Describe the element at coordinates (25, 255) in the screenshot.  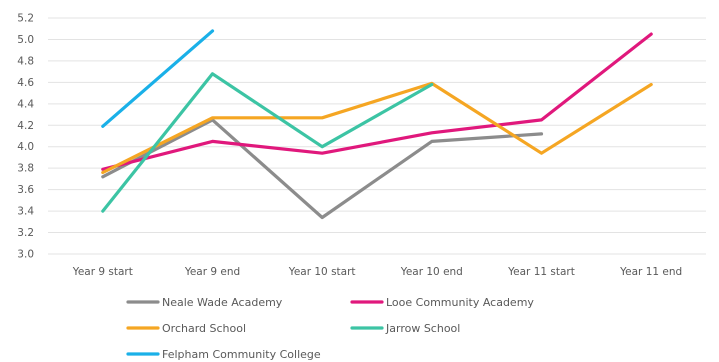
I see `y-tick-label: 3.0` at that location.